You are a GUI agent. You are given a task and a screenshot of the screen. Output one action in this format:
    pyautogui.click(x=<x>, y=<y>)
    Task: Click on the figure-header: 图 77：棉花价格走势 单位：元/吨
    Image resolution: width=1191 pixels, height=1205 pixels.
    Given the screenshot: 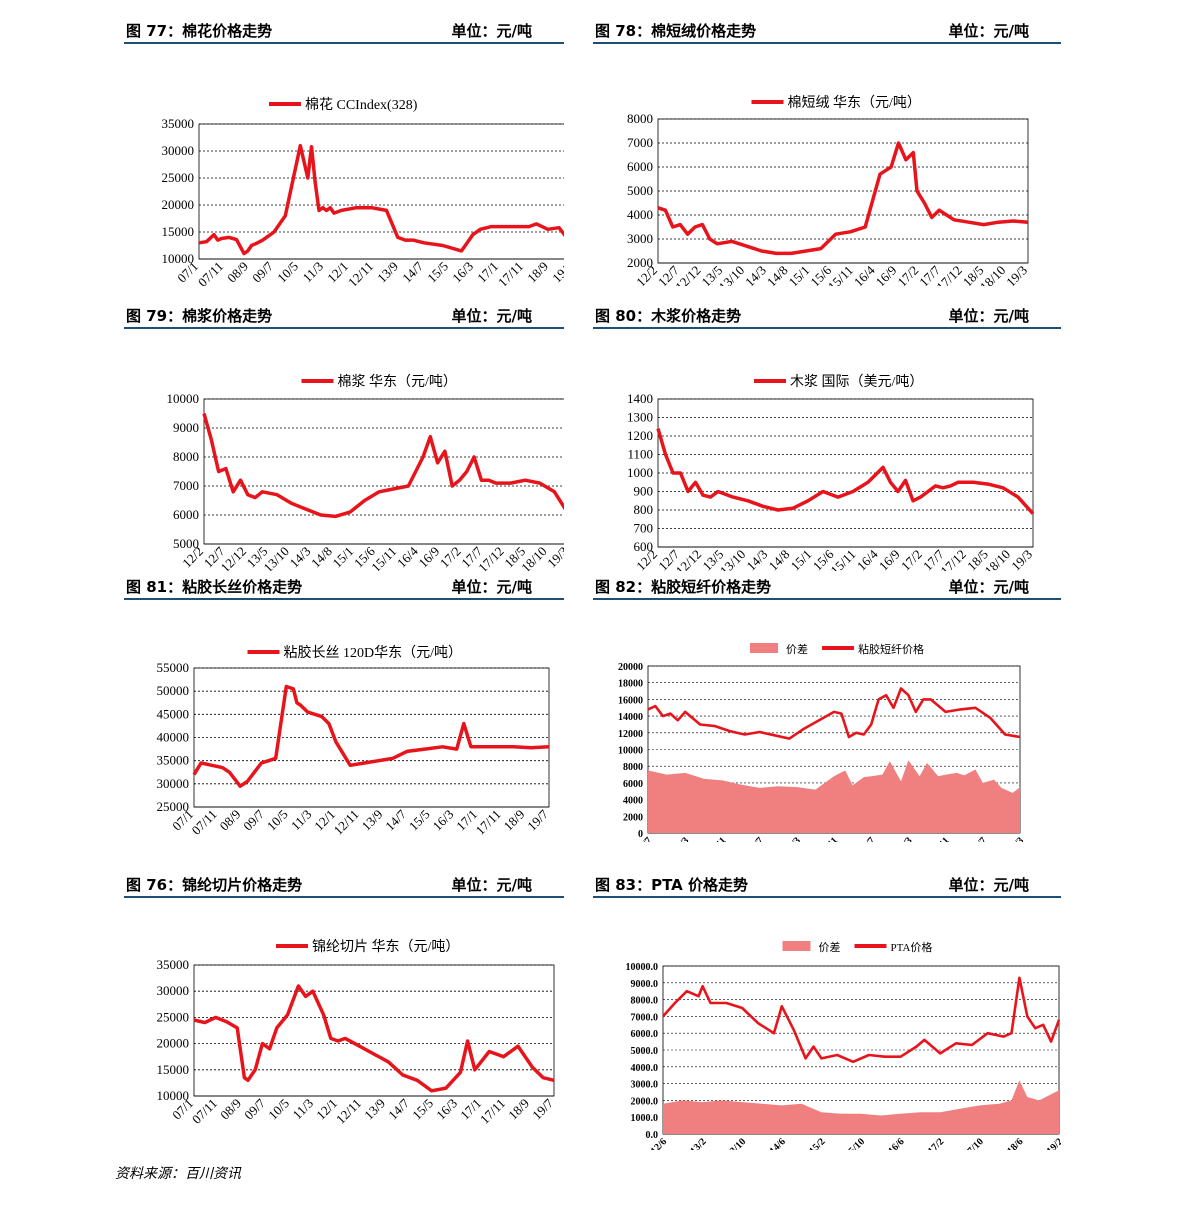 What is the action you would take?
    pyautogui.click(x=344, y=30)
    